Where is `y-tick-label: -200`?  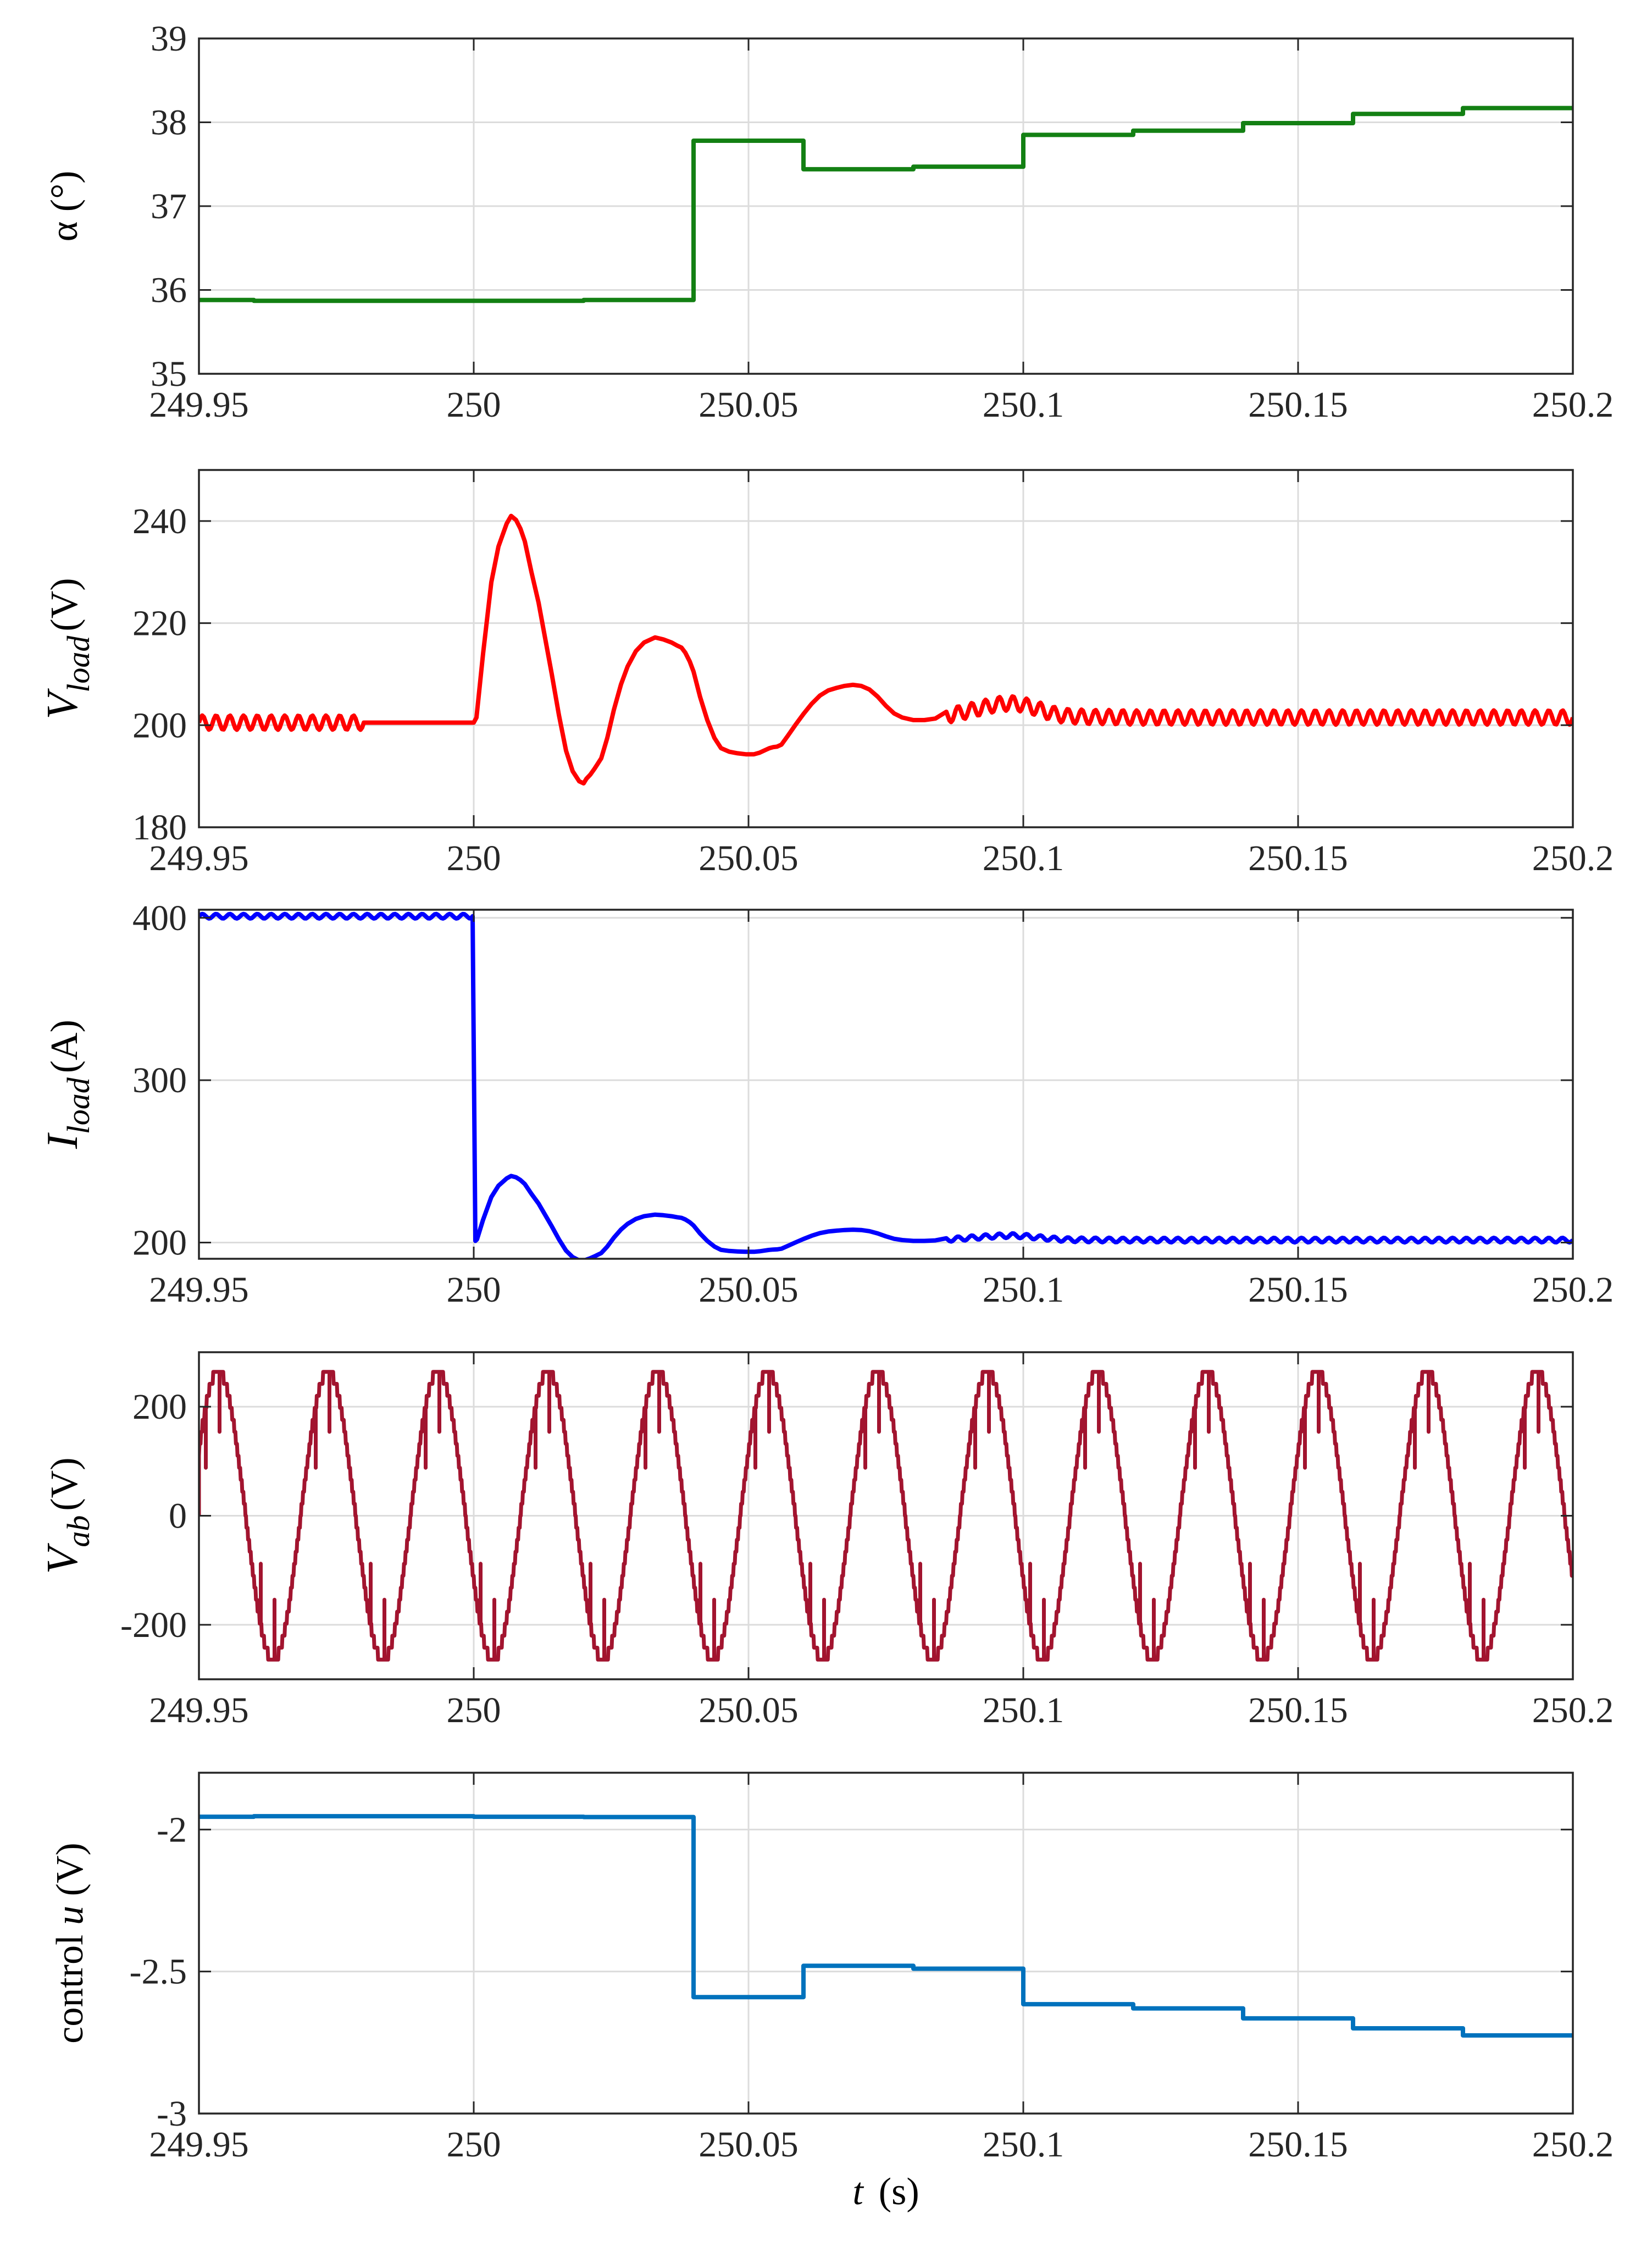
y-tick-label: -200 is located at coordinates (153, 1625).